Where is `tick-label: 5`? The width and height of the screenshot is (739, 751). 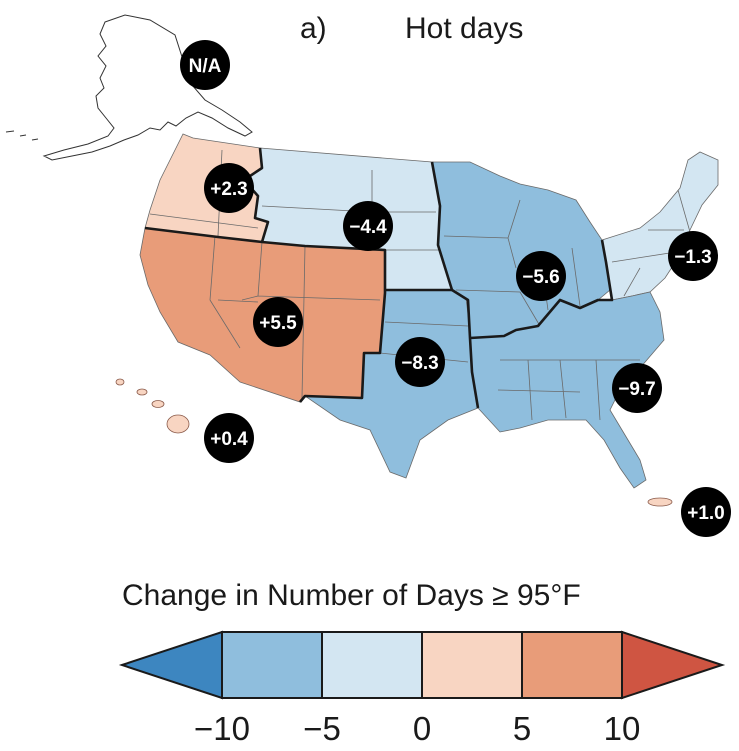 tick-label: 5 is located at coordinates (522, 728).